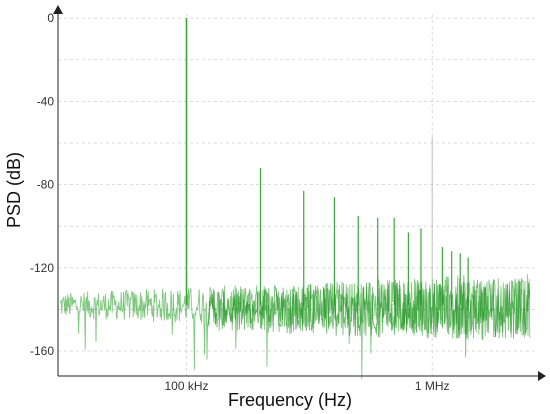 Image resolution: width=550 pixels, height=414 pixels. I want to click on x-tick-label: 1 MHz, so click(432, 386).